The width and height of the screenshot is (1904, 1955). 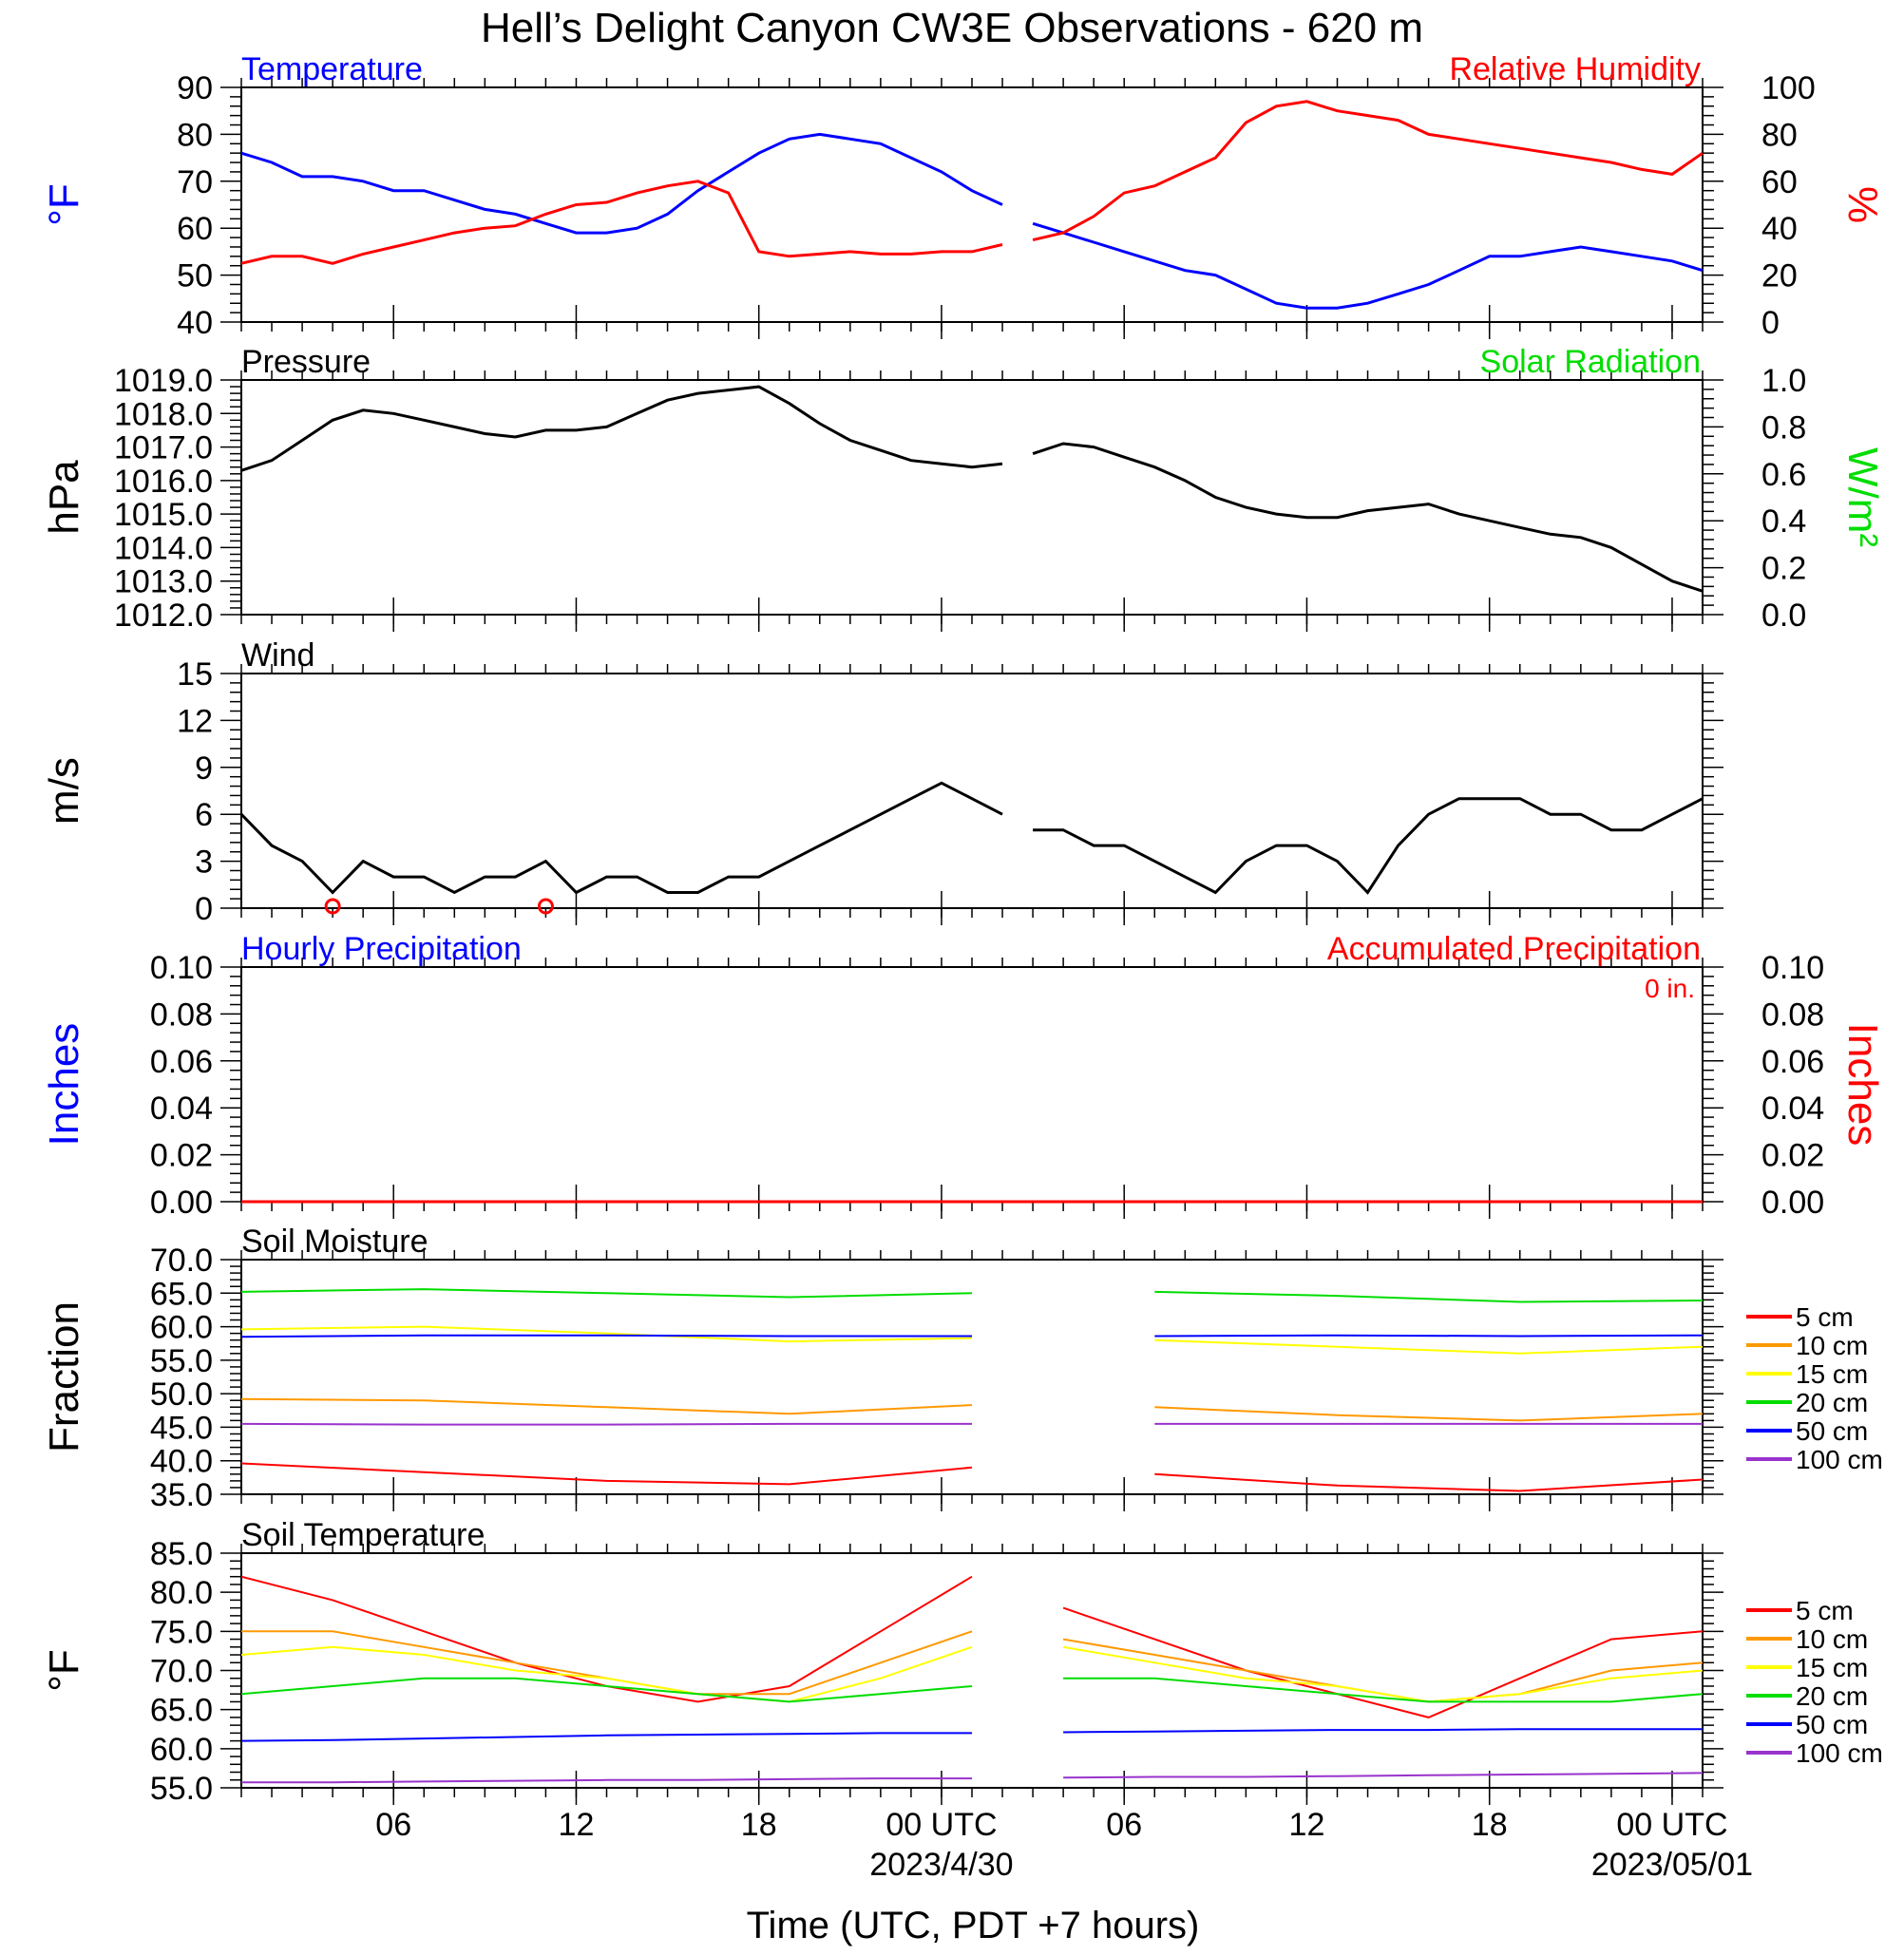 What do you see at coordinates (64, 1085) in the screenshot?
I see `y-axis-label-left: Inches` at bounding box center [64, 1085].